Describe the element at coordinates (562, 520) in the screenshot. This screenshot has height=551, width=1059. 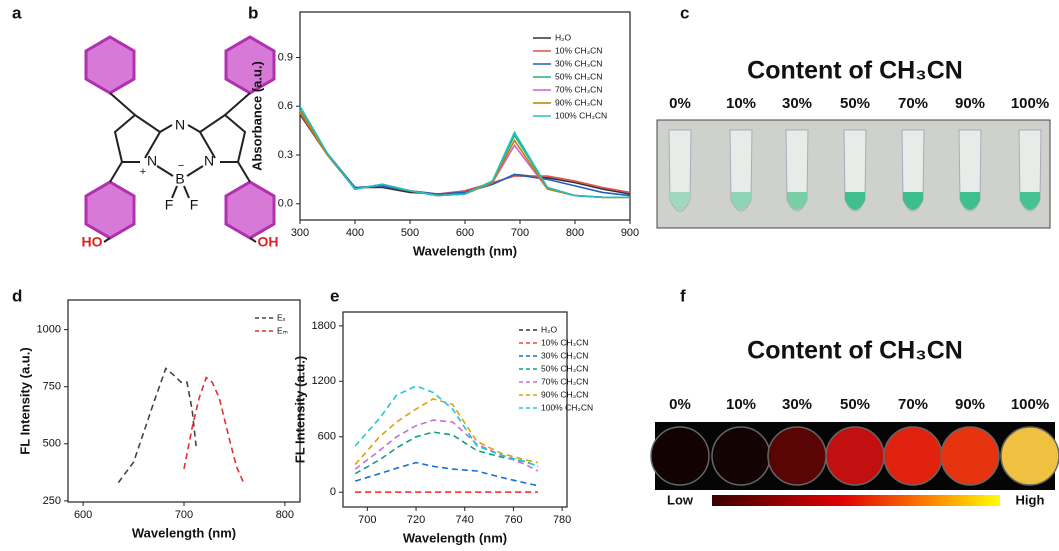
I see `x-tick-label: 780` at that location.